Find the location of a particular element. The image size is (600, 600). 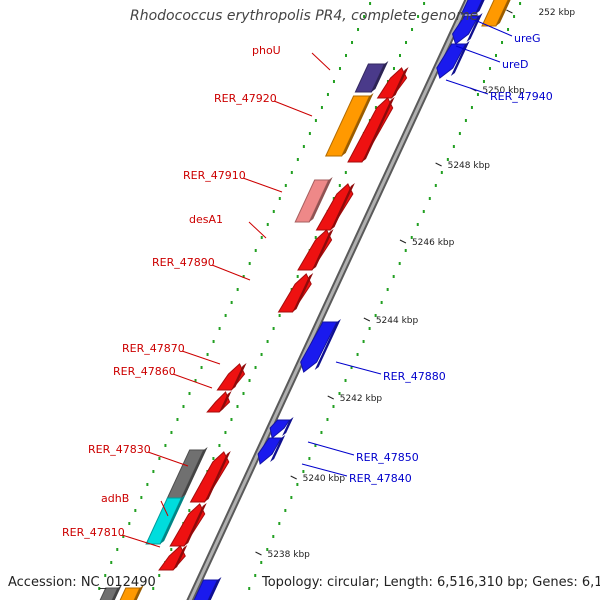

feature-RER_47810-side is located at coordinates (180, 557).